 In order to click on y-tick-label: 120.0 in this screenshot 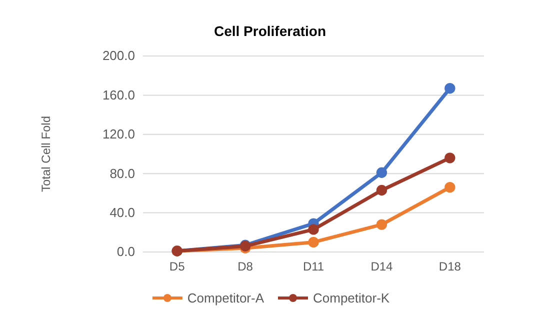, I will do `click(118, 134)`.